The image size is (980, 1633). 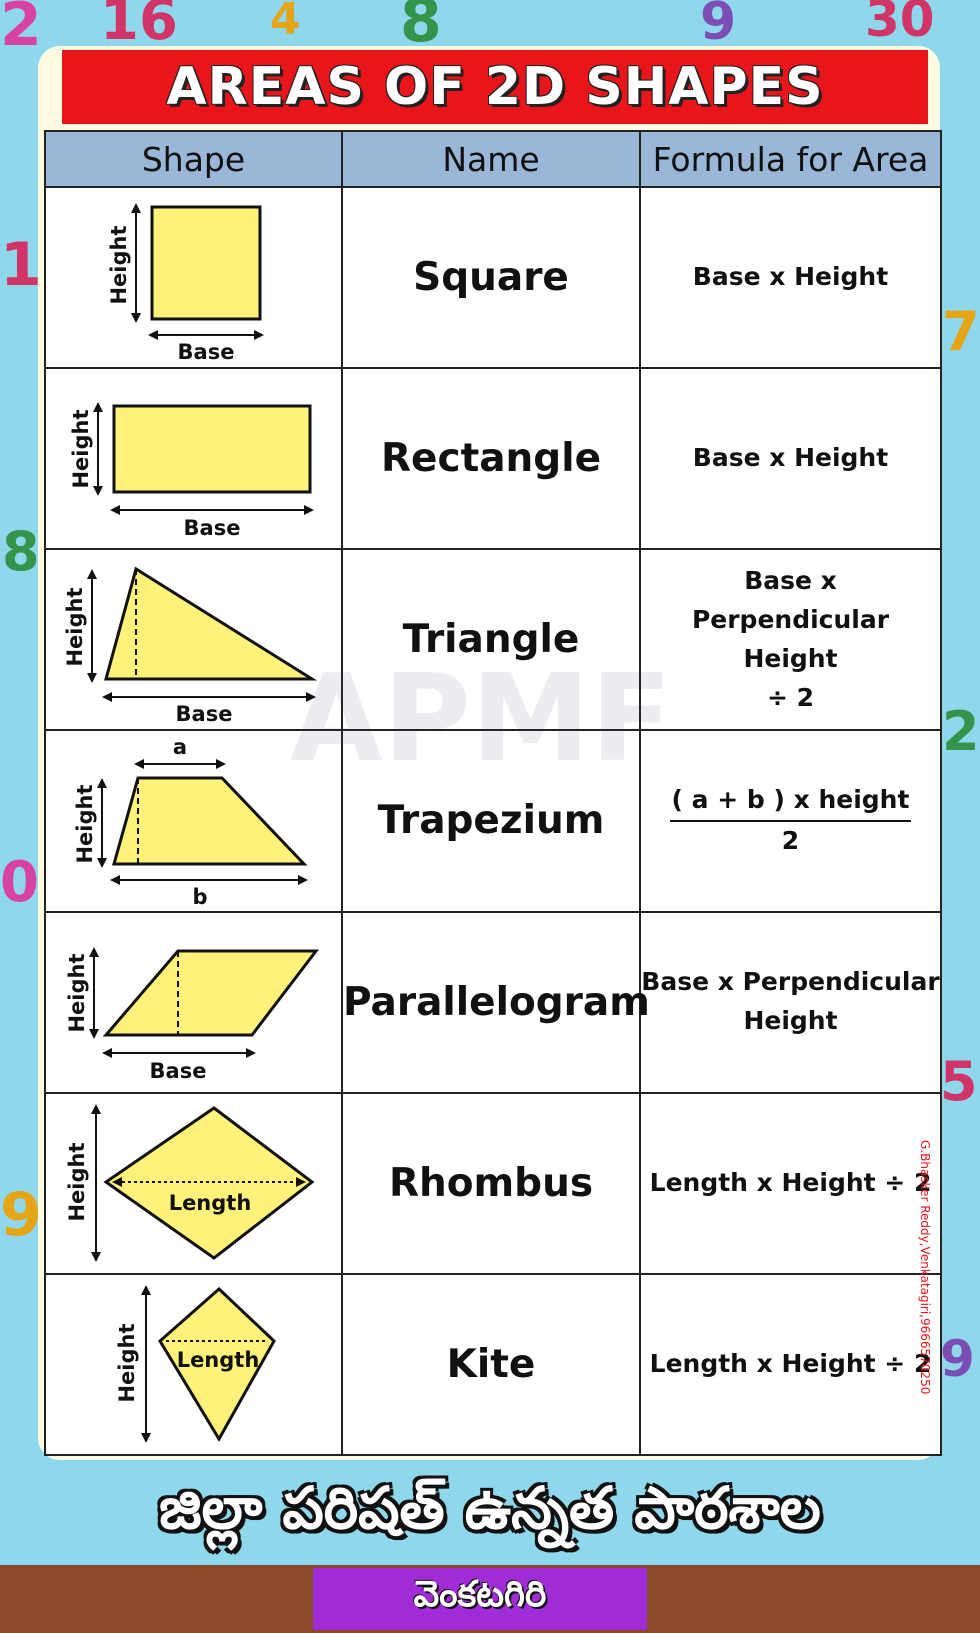 I want to click on rectangle-diagram: Height Base, so click(x=191, y=470).